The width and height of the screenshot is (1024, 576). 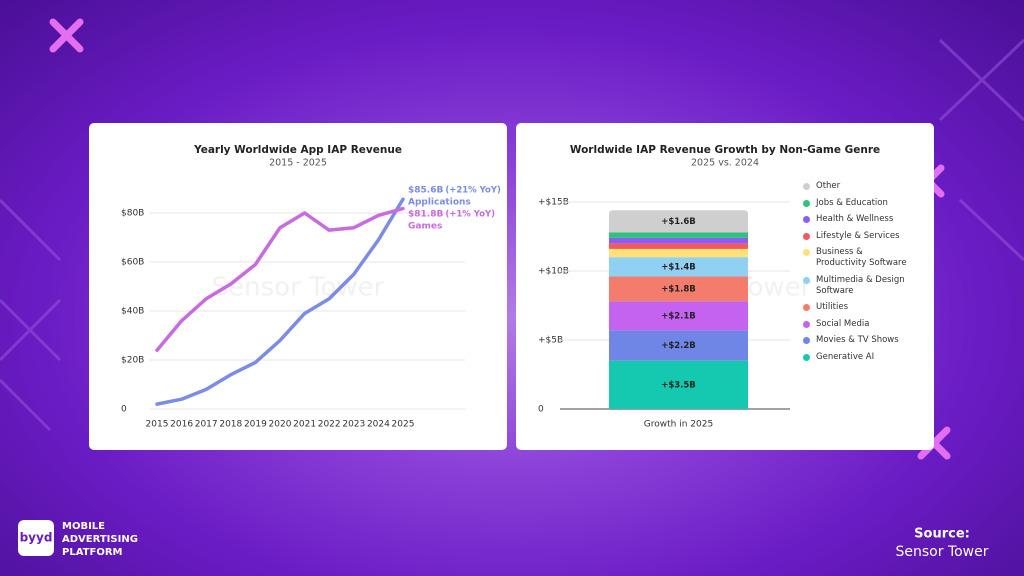 I want to click on y-tick-label: $40B, so click(x=132, y=312).